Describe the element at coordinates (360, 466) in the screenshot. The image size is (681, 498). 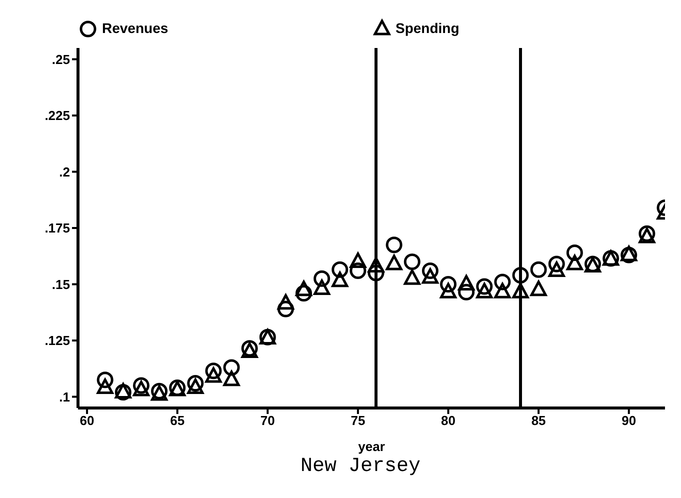
I see `text: New Jersey` at that location.